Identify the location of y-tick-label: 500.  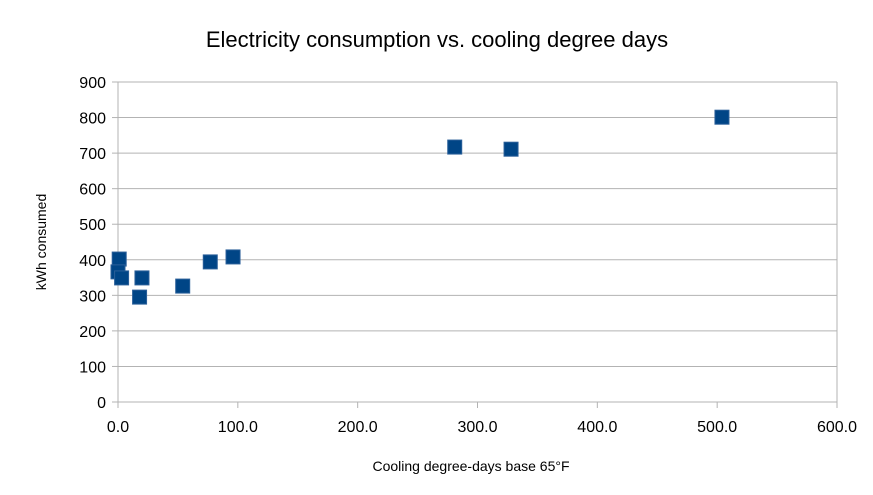
(92, 225).